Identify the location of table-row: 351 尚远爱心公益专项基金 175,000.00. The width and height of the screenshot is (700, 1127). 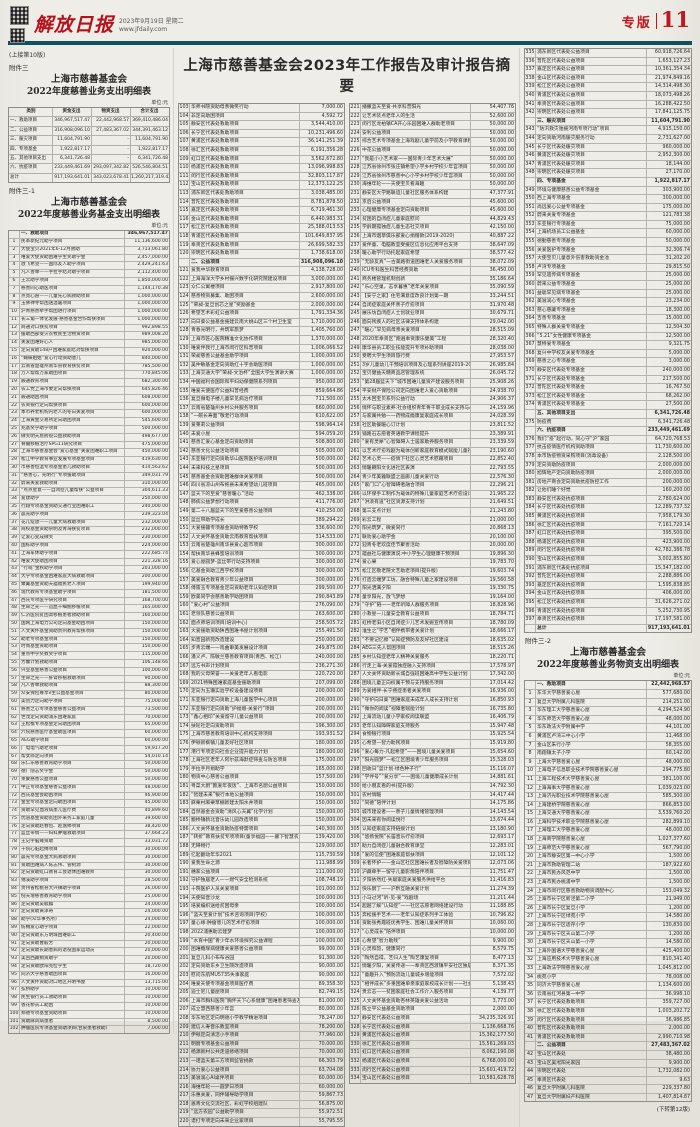
(608, 207).